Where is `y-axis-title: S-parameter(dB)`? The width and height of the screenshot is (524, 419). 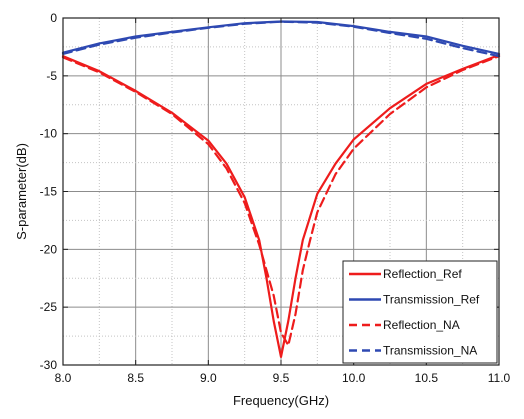
y-axis-title: S-parameter(dB) is located at coordinates (21, 191).